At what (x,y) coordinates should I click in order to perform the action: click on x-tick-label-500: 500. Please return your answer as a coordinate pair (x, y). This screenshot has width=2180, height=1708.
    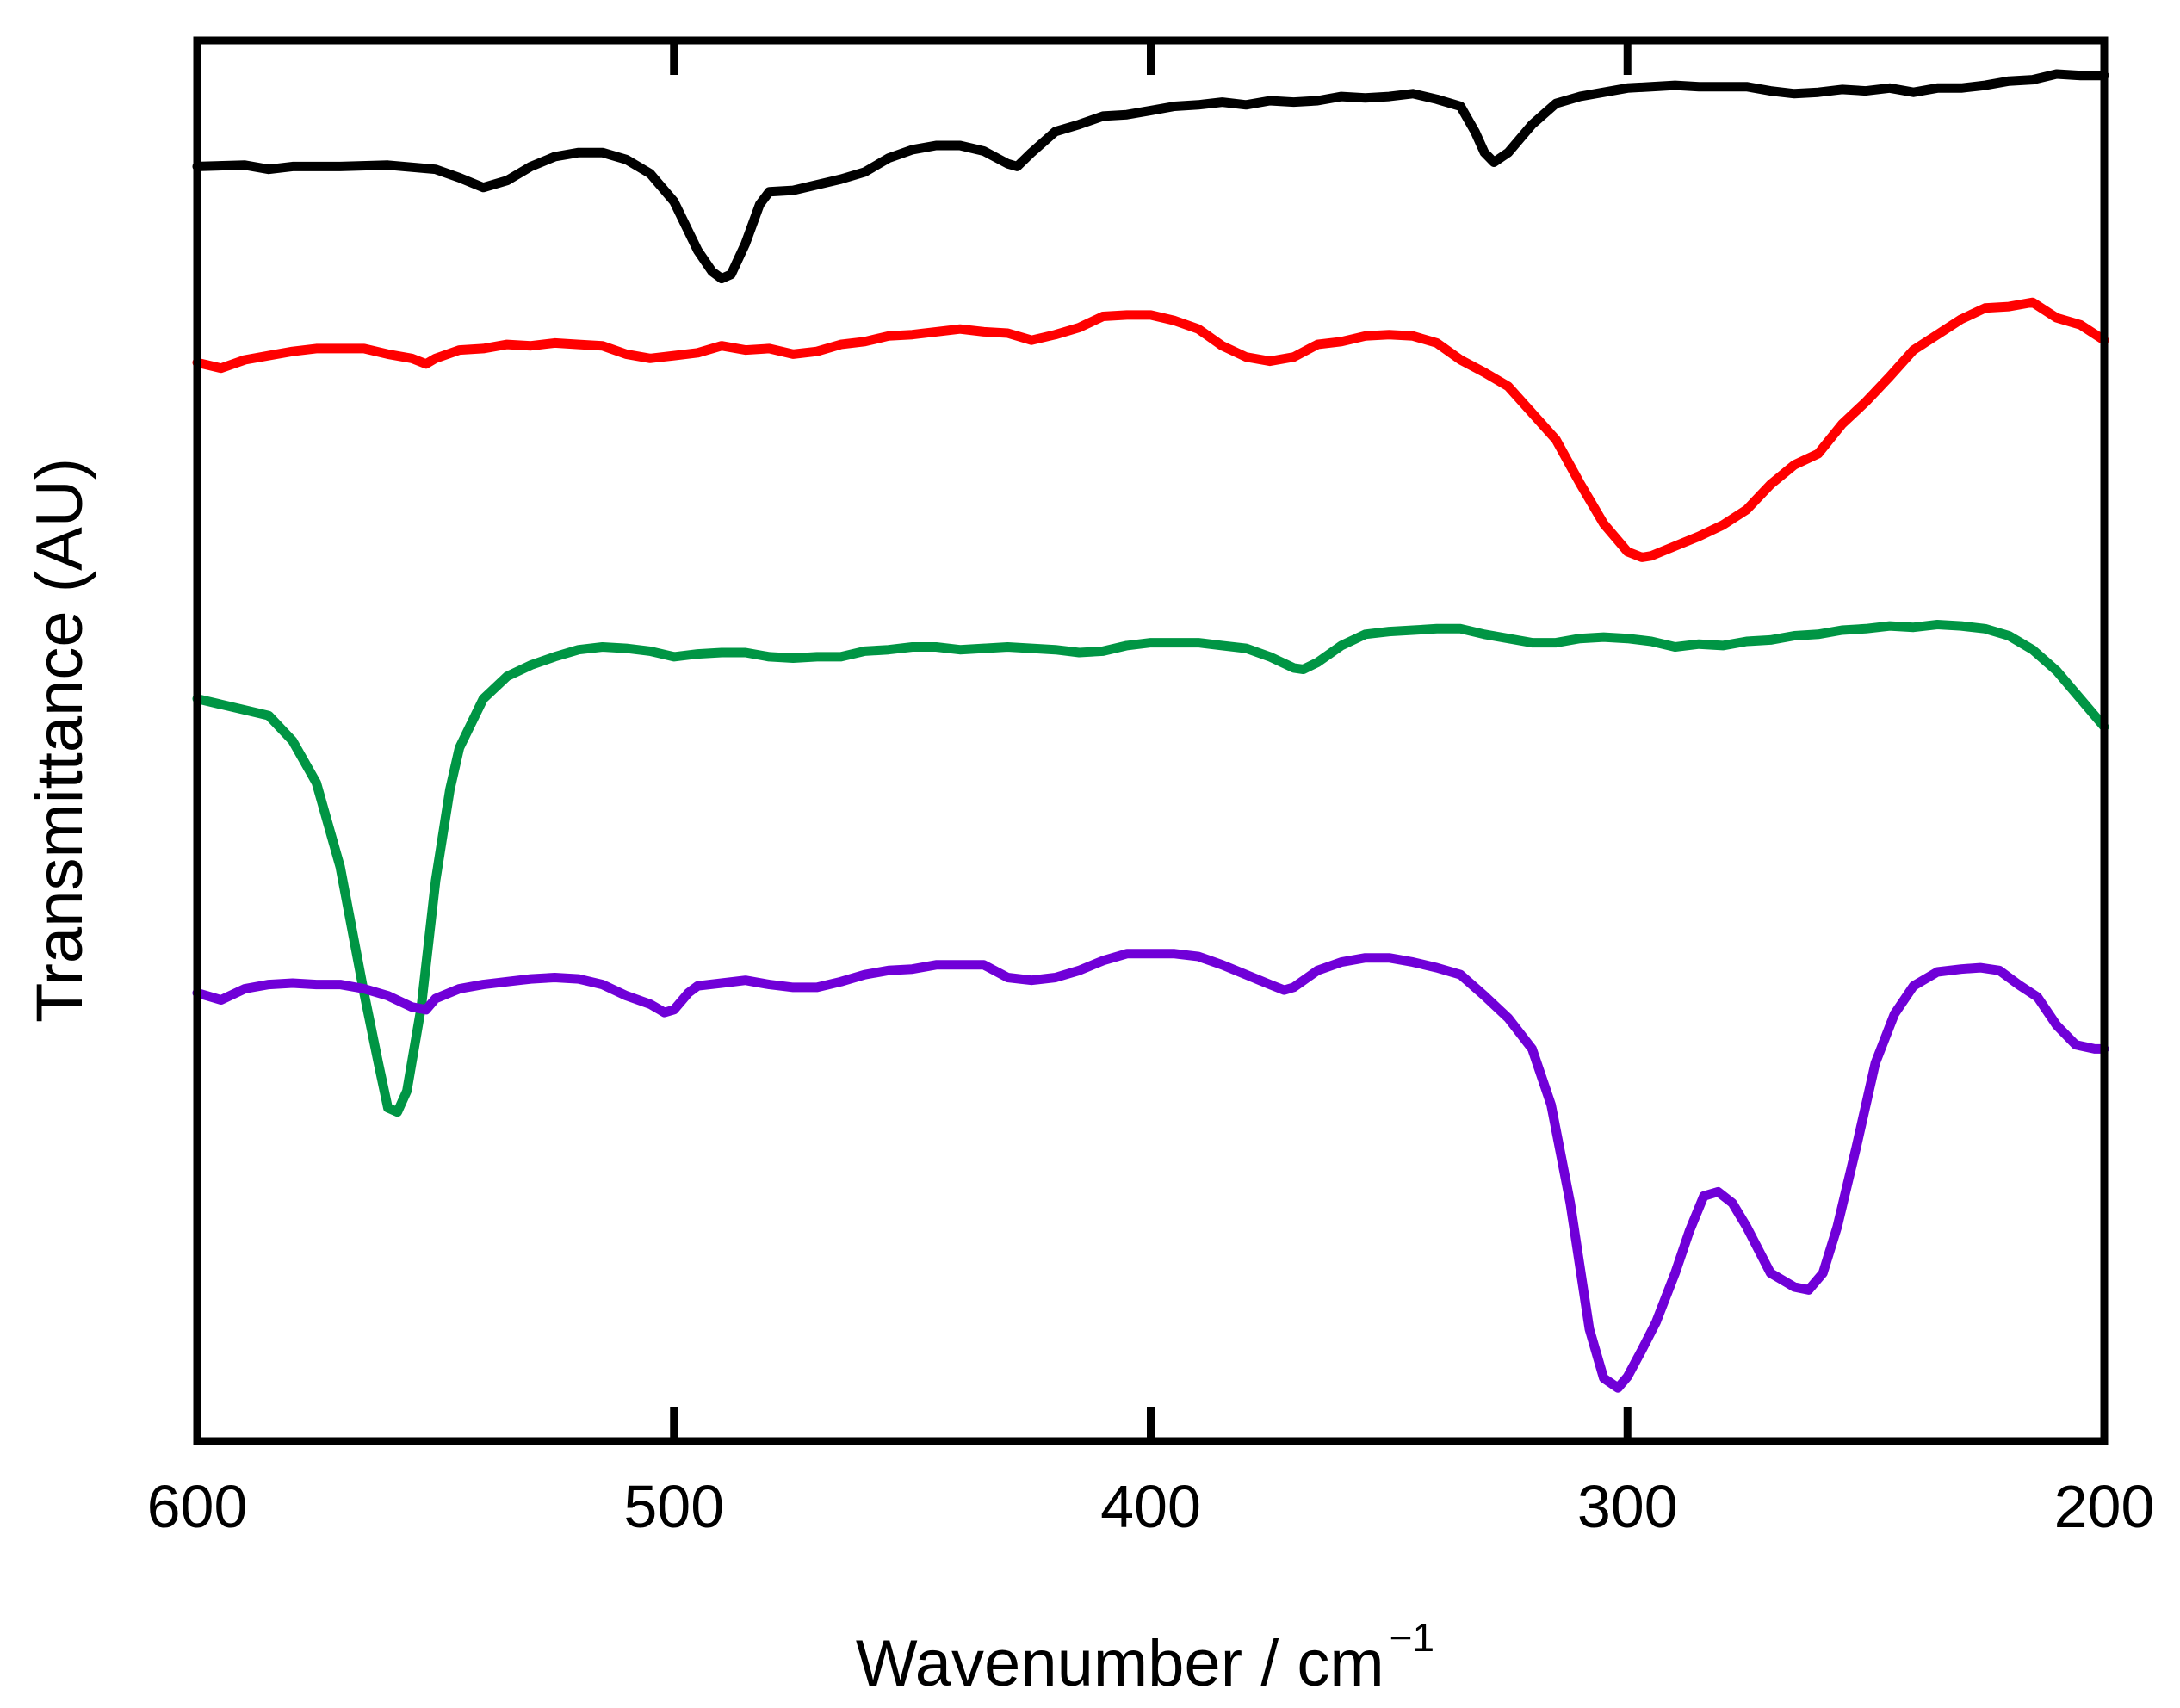
    Looking at the image, I should click on (673, 1506).